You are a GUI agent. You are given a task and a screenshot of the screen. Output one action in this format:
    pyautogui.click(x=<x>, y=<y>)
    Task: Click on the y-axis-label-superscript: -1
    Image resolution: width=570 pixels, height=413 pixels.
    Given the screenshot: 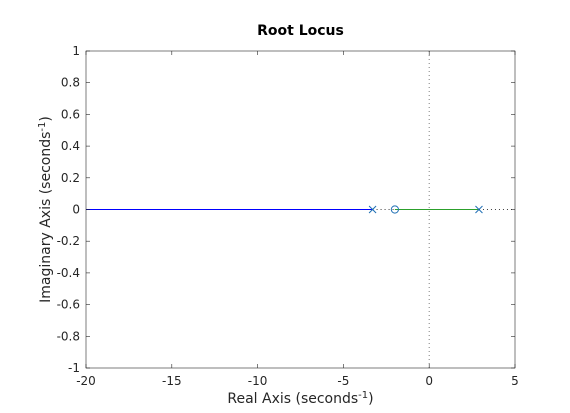 What is the action you would take?
    pyautogui.click(x=42, y=127)
    